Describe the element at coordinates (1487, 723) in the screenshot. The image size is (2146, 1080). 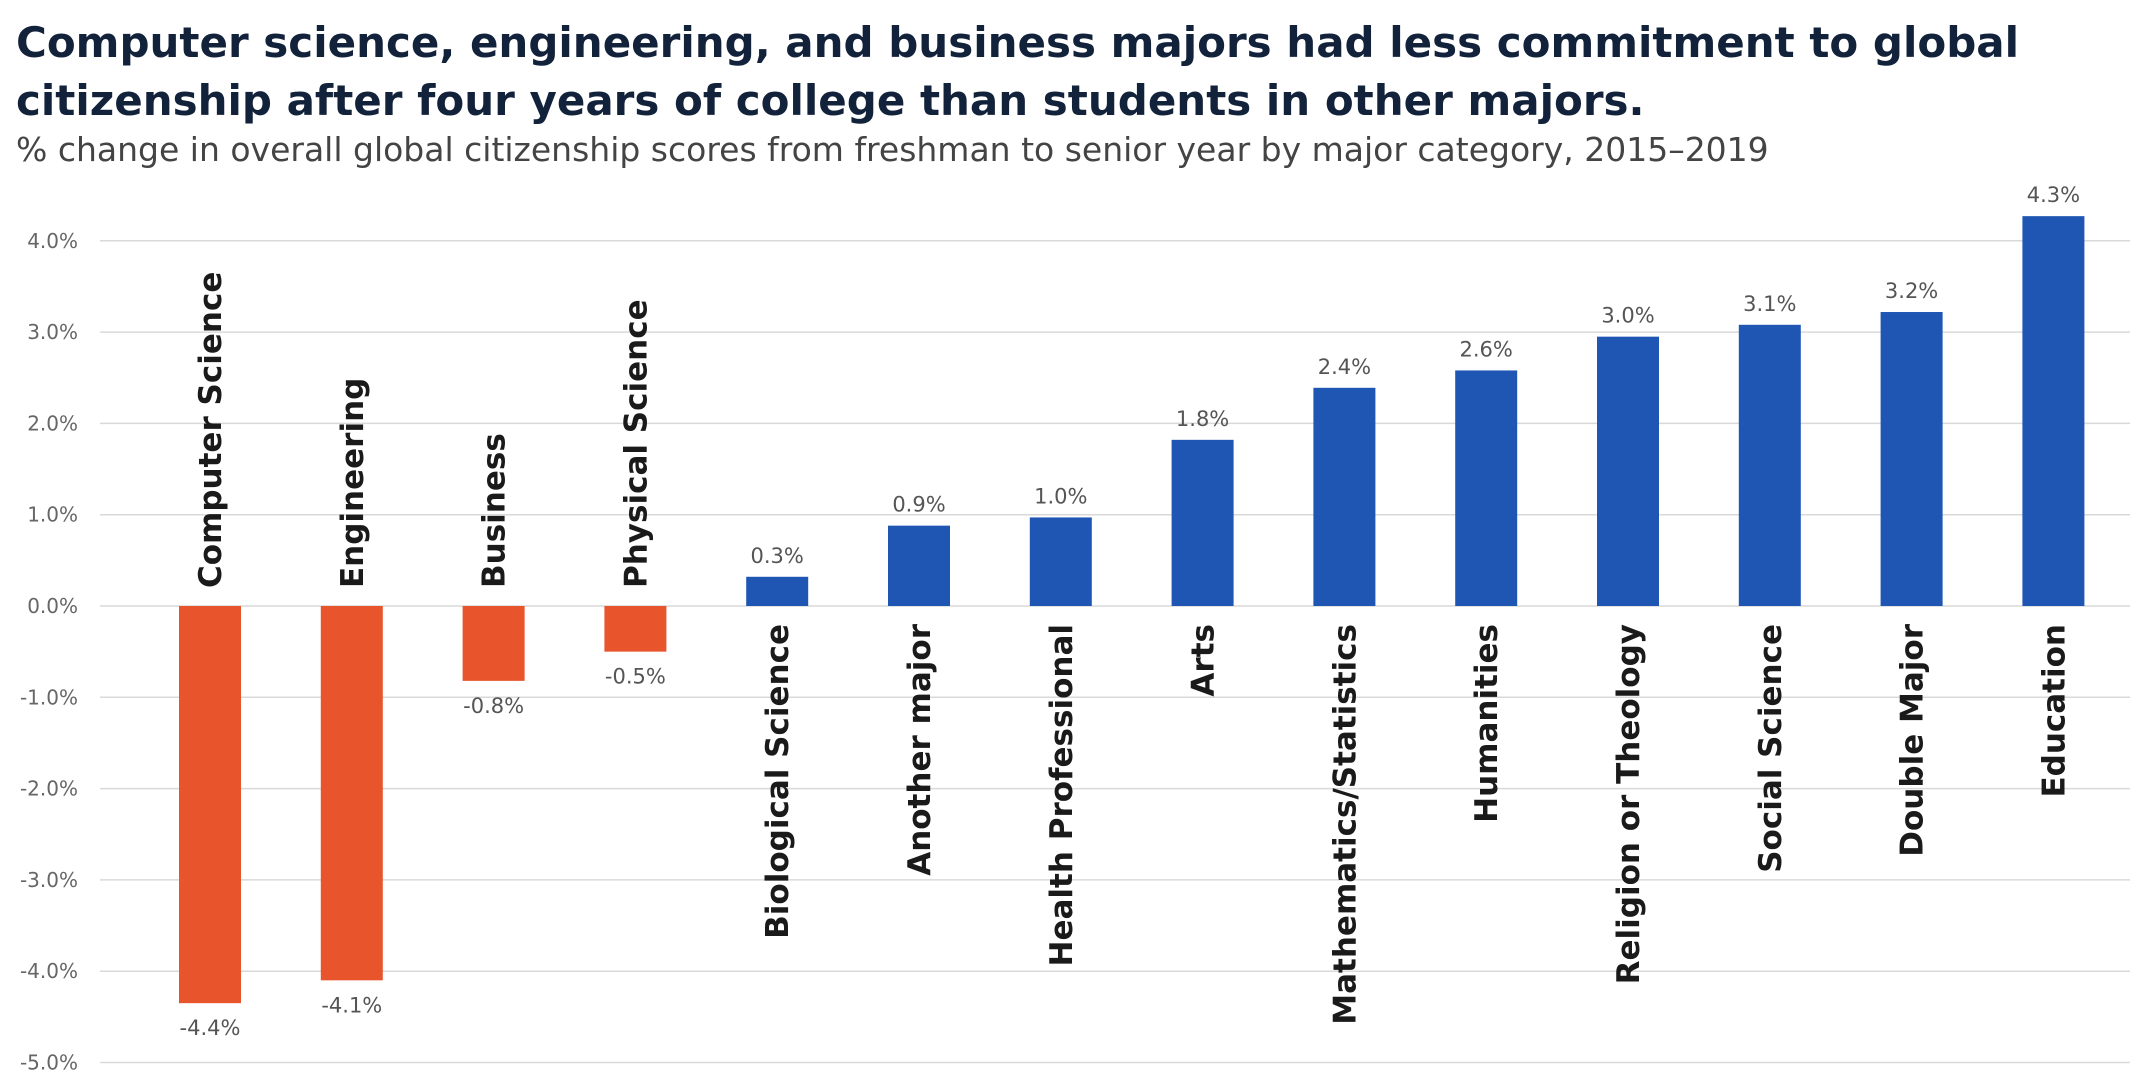
I see `category-label: Humanities` at that location.